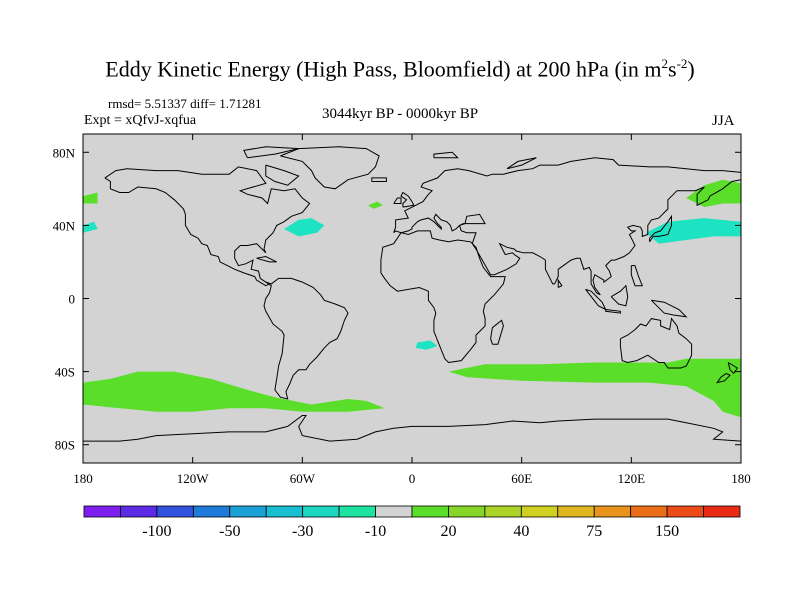 Image resolution: width=800 pixels, height=600 pixels. I want to click on coastline-svalbard, so click(446, 155).